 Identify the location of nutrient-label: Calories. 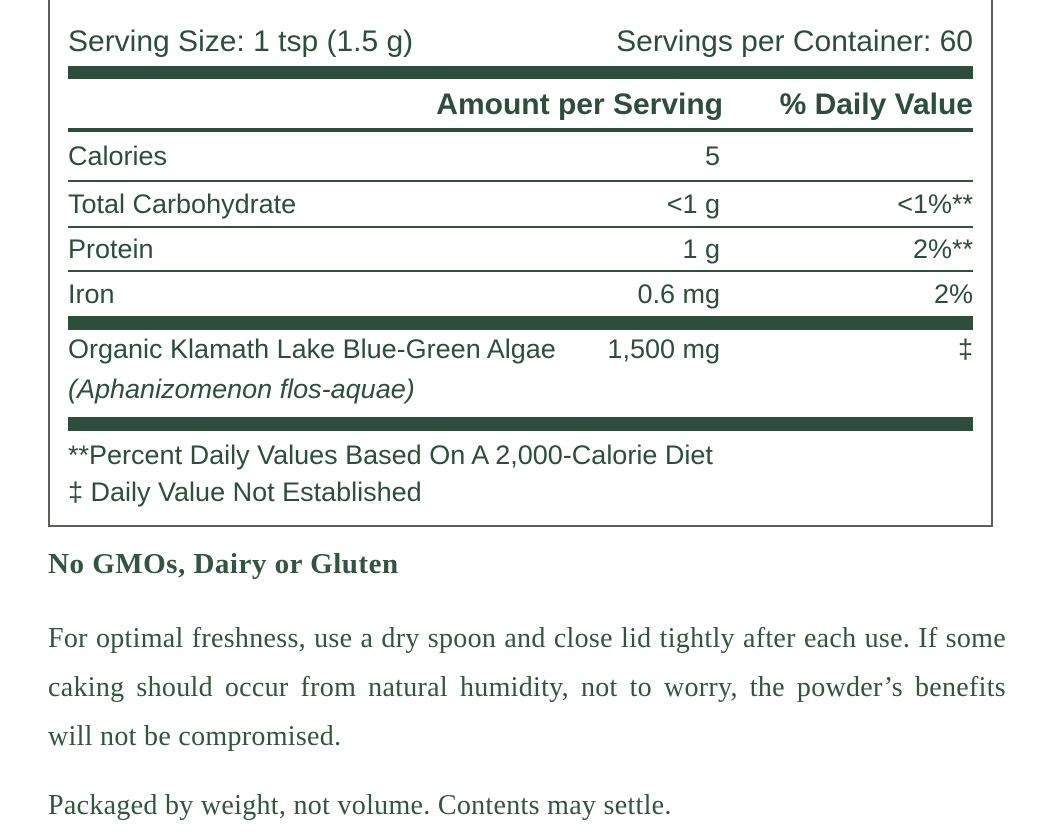
(118, 155).